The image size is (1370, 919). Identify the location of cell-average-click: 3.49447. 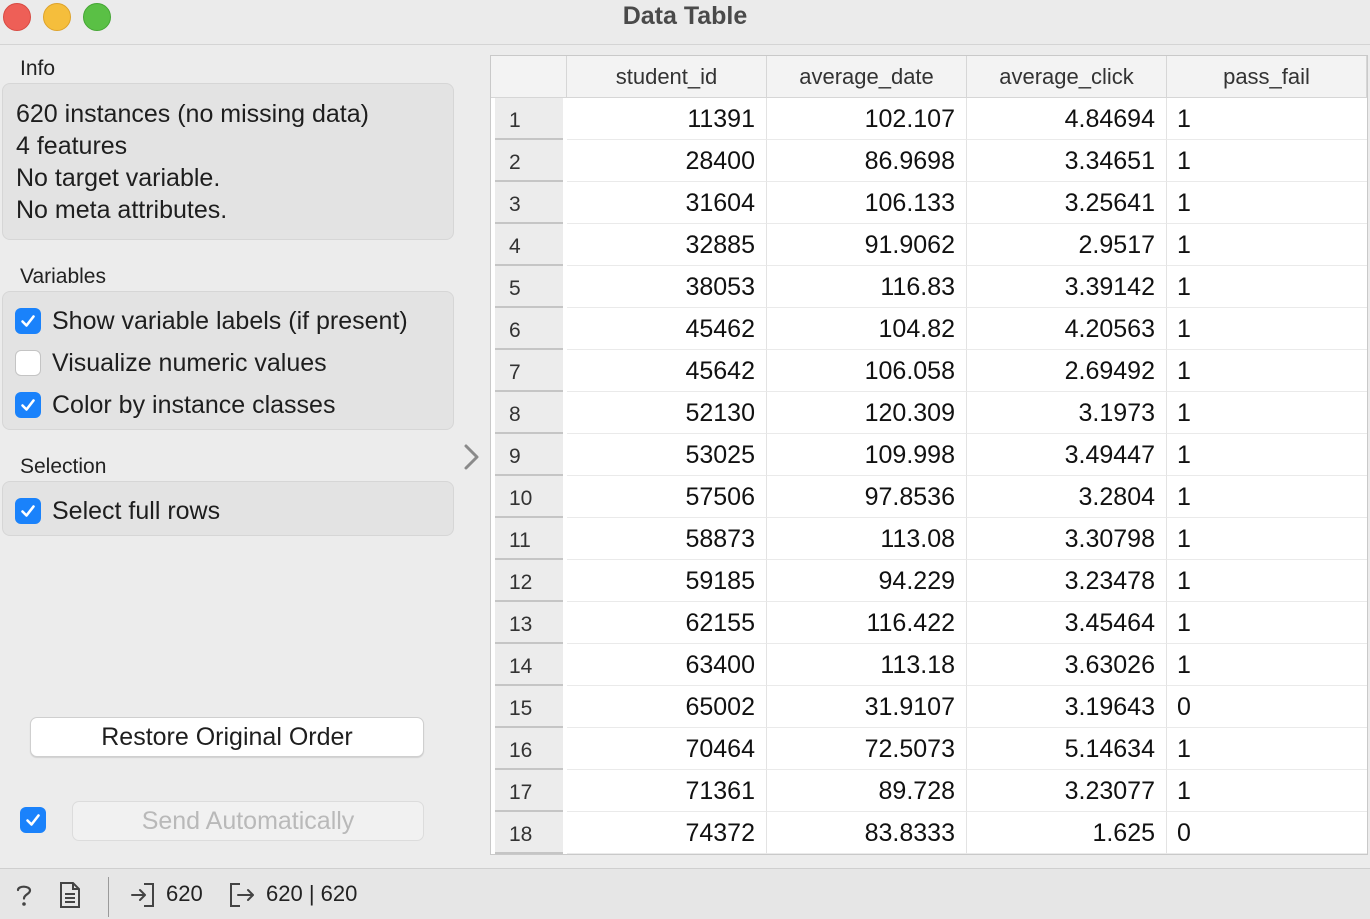
(1067, 455).